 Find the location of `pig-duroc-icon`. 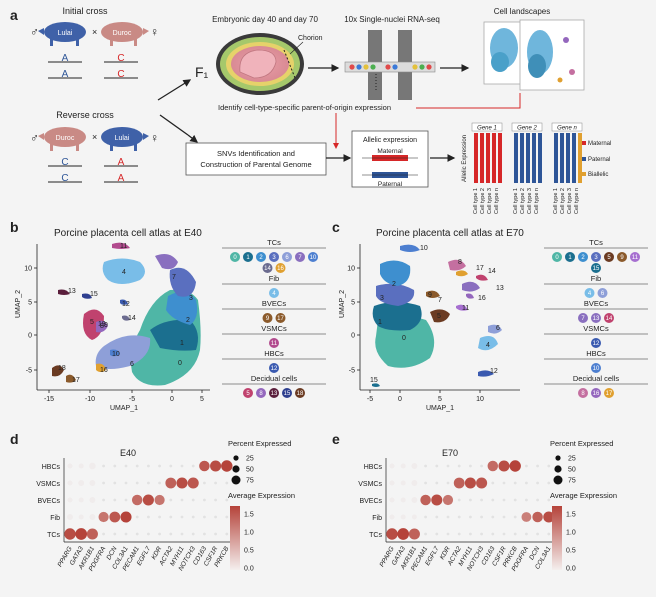

pig-duroc-icon is located at coordinates (125, 34).